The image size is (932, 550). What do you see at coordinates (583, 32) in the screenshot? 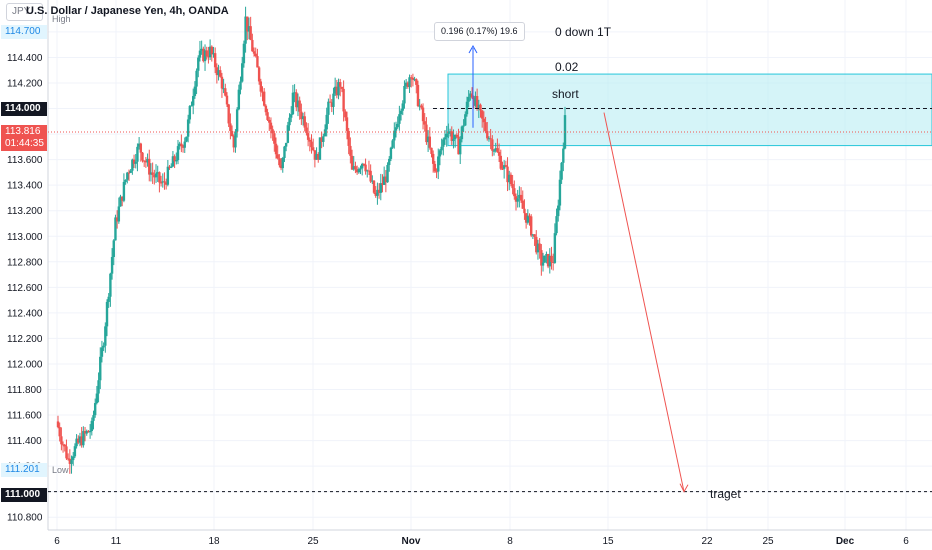
I see `down-label: 0 down 1T` at bounding box center [583, 32].